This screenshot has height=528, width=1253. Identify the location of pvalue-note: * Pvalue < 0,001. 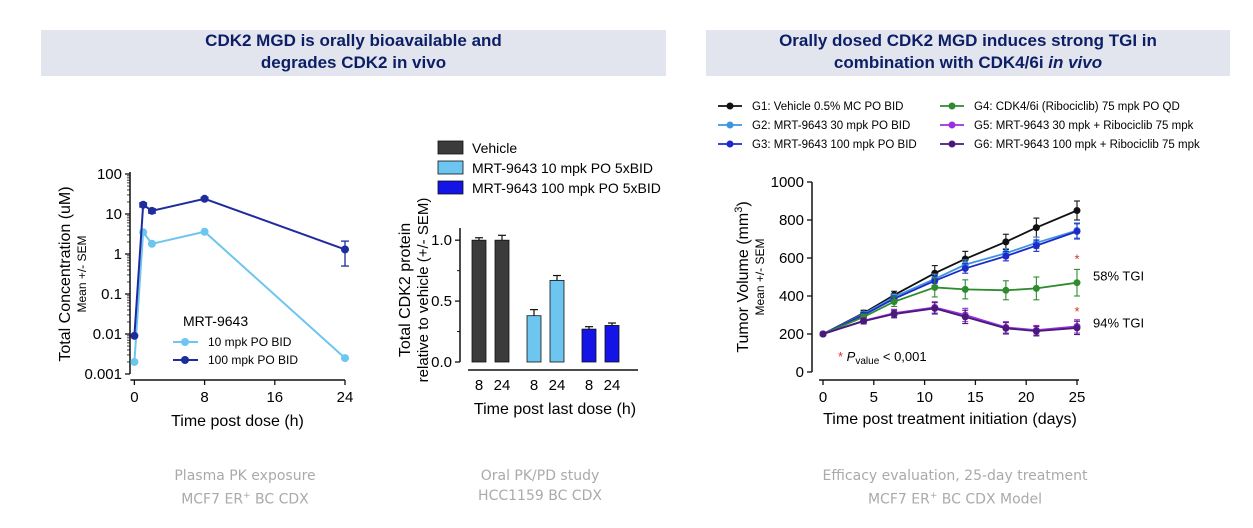
(882, 358).